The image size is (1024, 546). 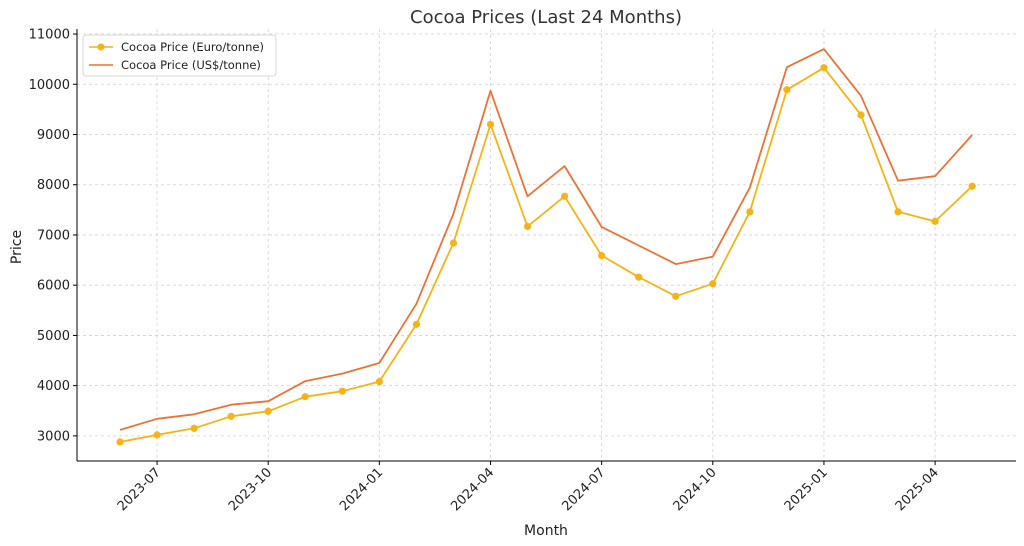 What do you see at coordinates (546, 17) in the screenshot?
I see `chart-title: Cocoa Prices (Last 24 Months)` at bounding box center [546, 17].